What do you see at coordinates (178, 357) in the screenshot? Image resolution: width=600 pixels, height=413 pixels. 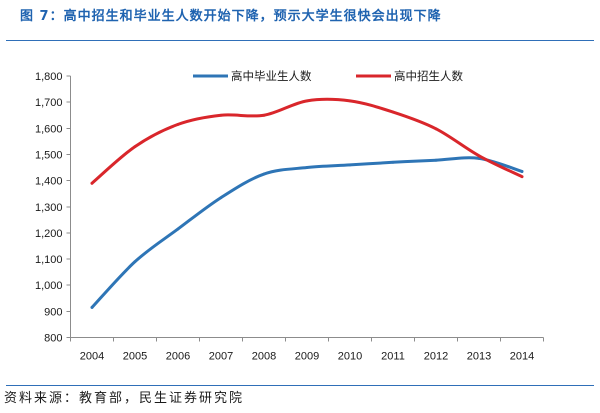 I see `x-tick-label: 2006` at bounding box center [178, 357].